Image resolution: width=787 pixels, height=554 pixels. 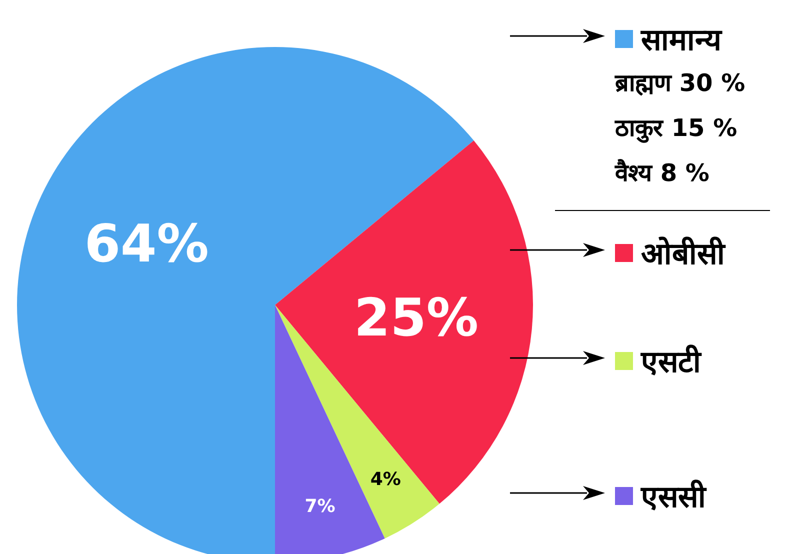 I want to click on legend-label: ओबीसी, so click(x=683, y=254).